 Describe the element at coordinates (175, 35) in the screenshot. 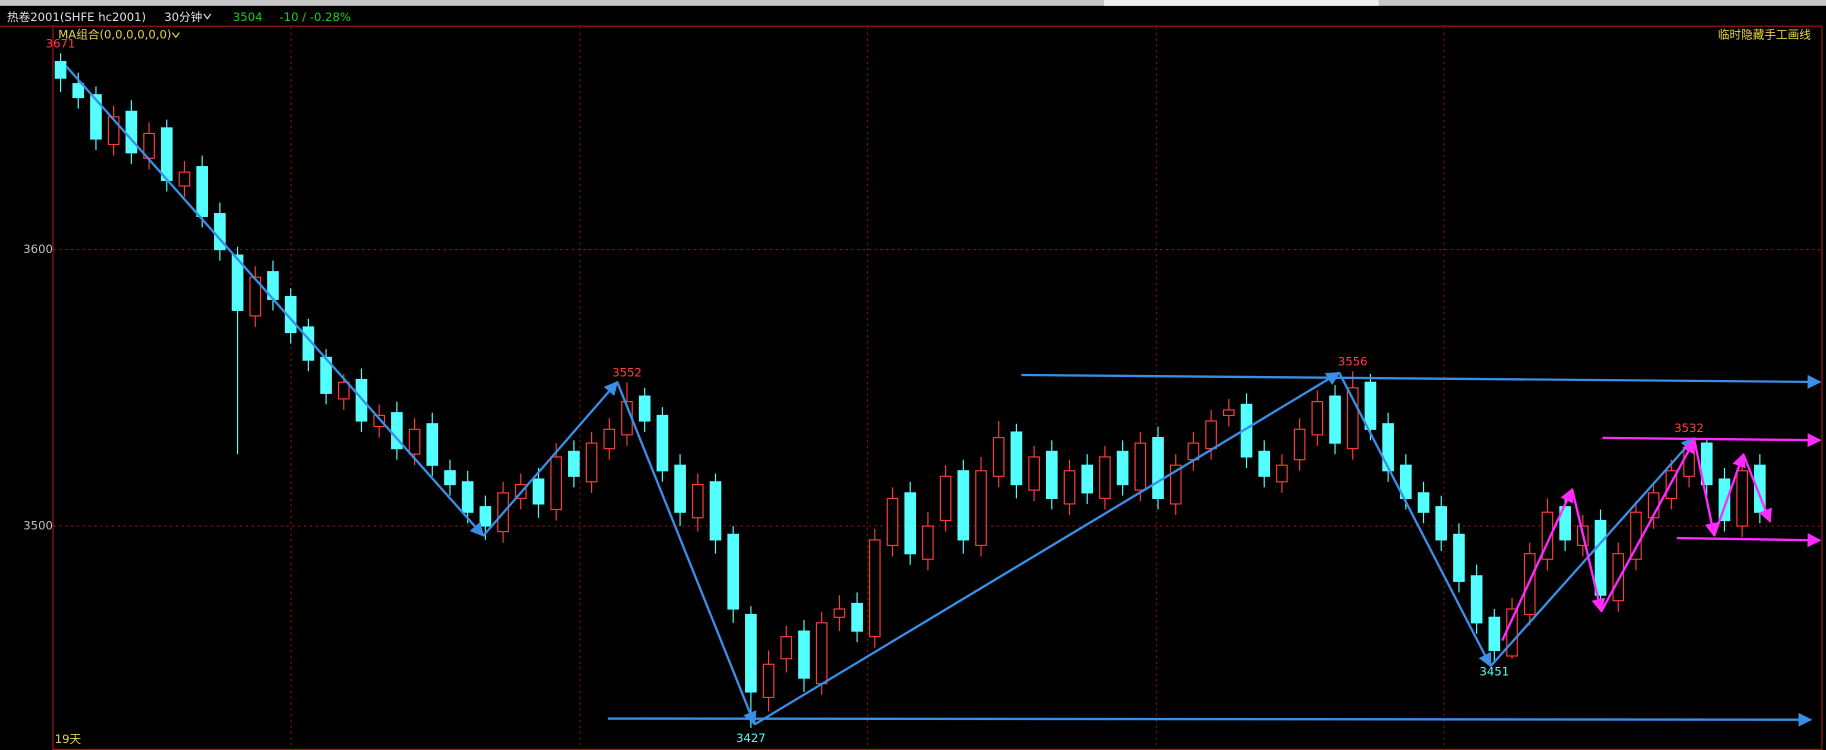

I see `indicator-arrow` at that location.